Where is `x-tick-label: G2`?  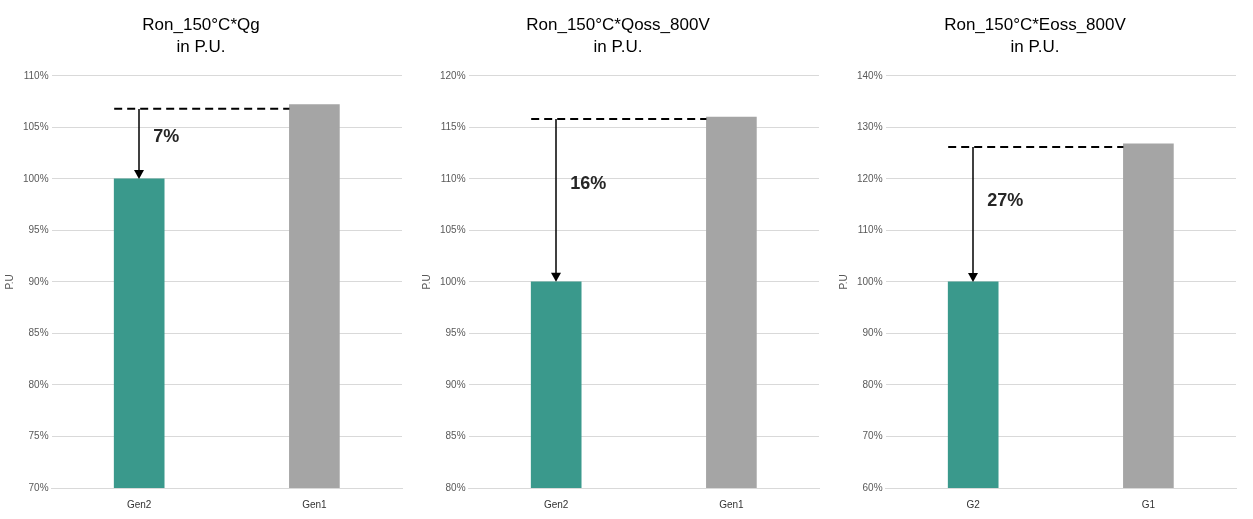
x-tick-label: G2 is located at coordinates (973, 504).